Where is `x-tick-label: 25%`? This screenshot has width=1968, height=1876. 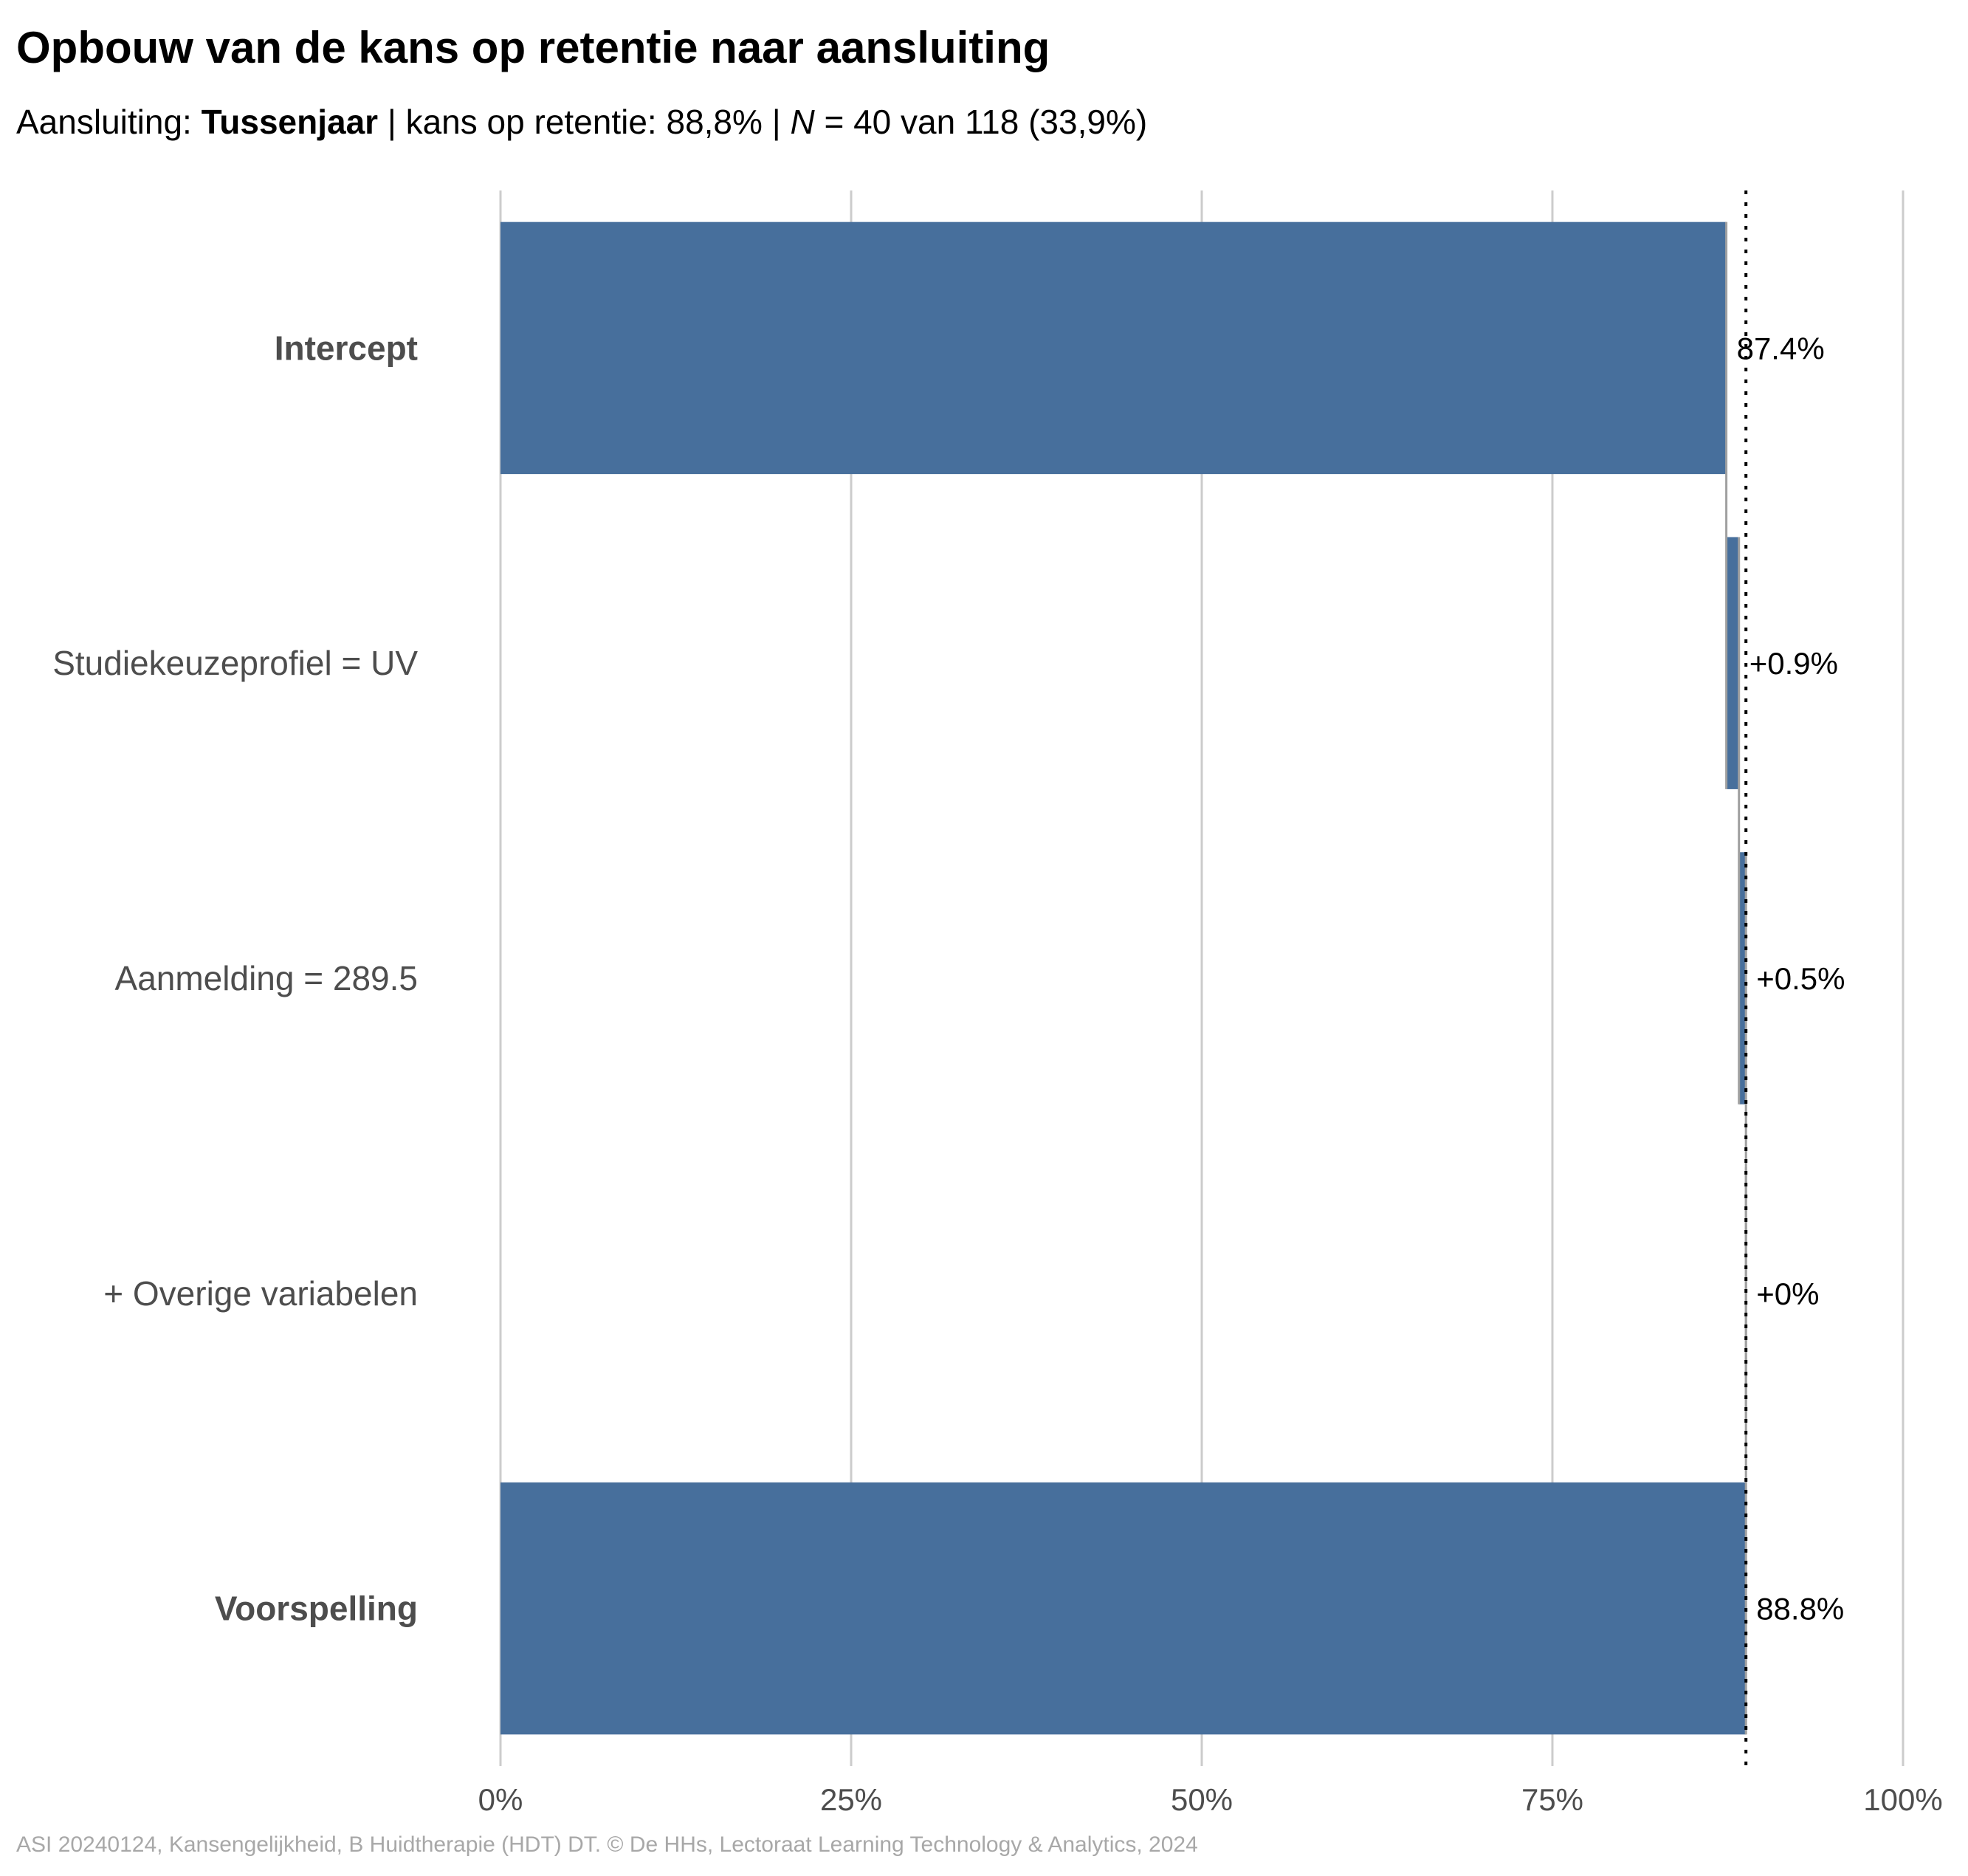 x-tick-label: 25% is located at coordinates (851, 1799).